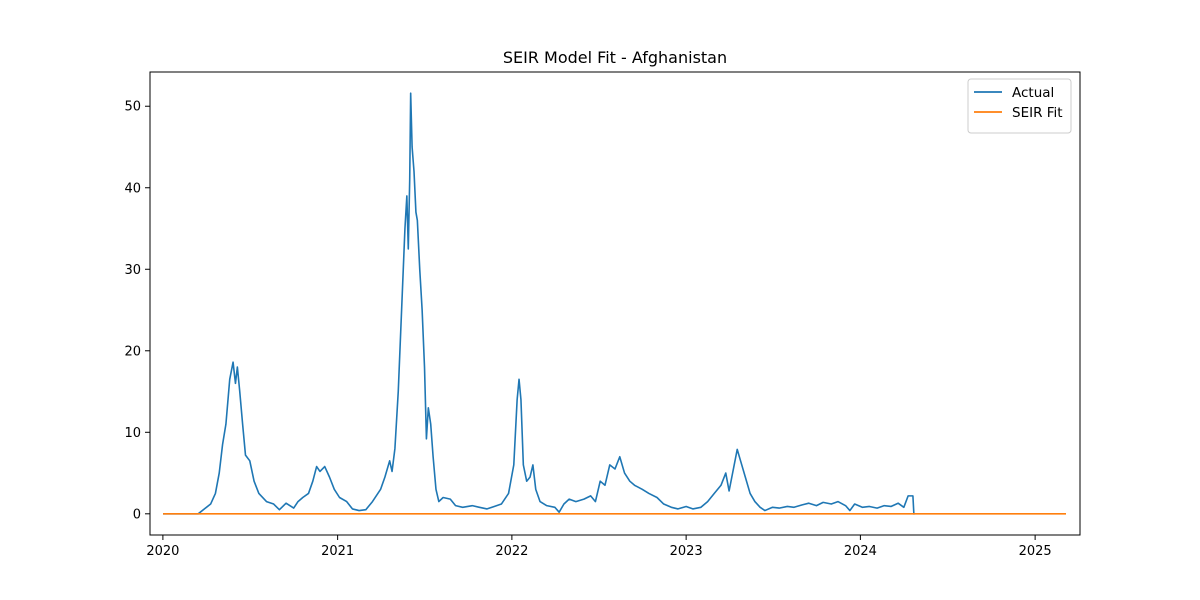 Image resolution: width=1200 pixels, height=600 pixels. Describe the element at coordinates (132, 351) in the screenshot. I see `y-tick-label: 20` at that location.